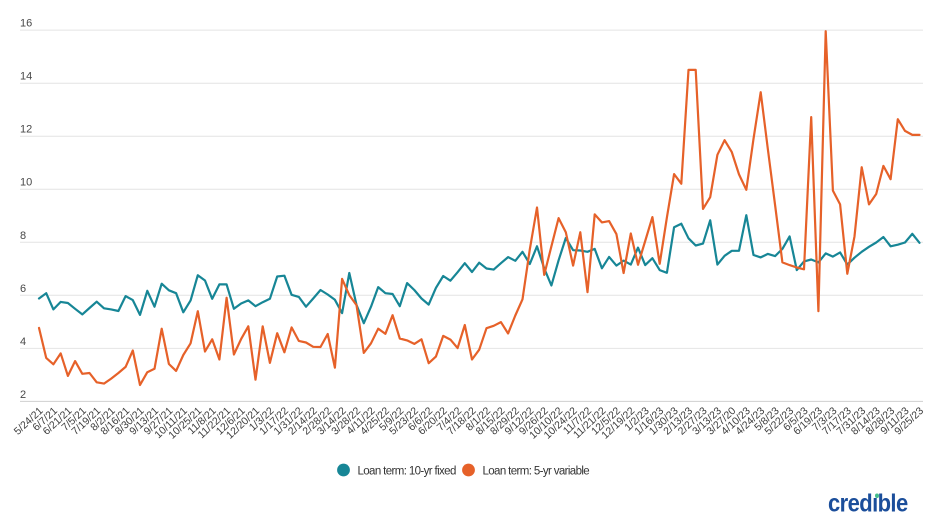 This screenshot has width=931, height=523. Describe the element at coordinates (26, 183) in the screenshot. I see `svg-text: 10` at that location.